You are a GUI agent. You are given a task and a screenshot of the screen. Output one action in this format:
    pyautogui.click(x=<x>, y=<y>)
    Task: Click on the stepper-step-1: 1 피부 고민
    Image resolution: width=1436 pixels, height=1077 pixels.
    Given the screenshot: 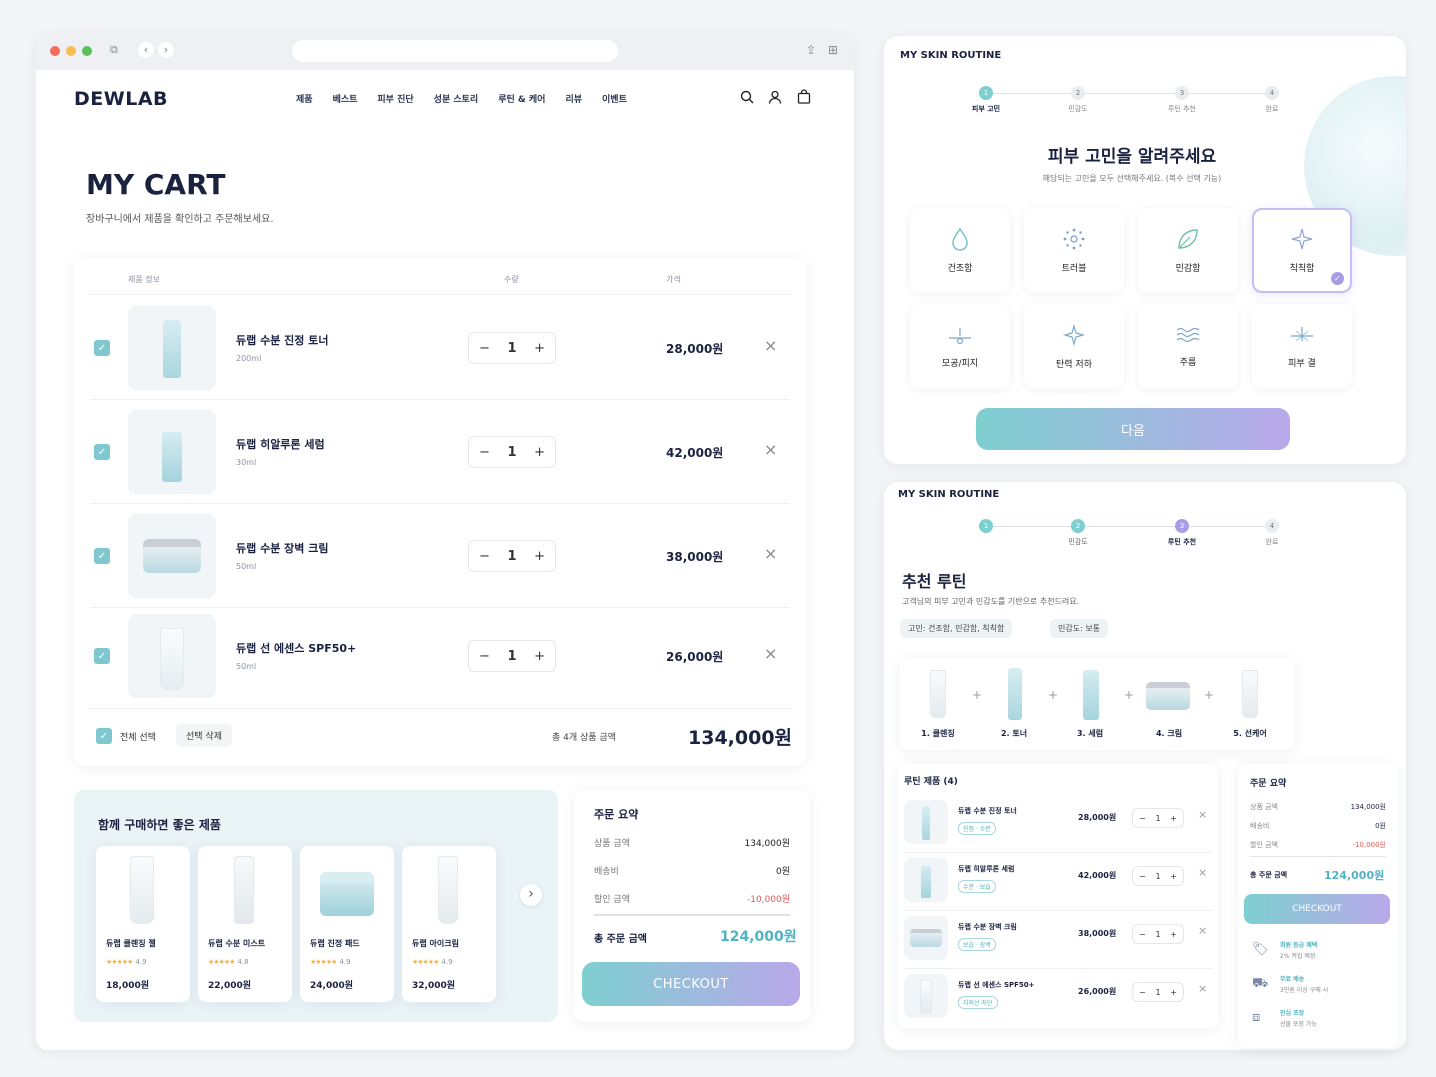 What is the action you would take?
    pyautogui.click(x=986, y=100)
    